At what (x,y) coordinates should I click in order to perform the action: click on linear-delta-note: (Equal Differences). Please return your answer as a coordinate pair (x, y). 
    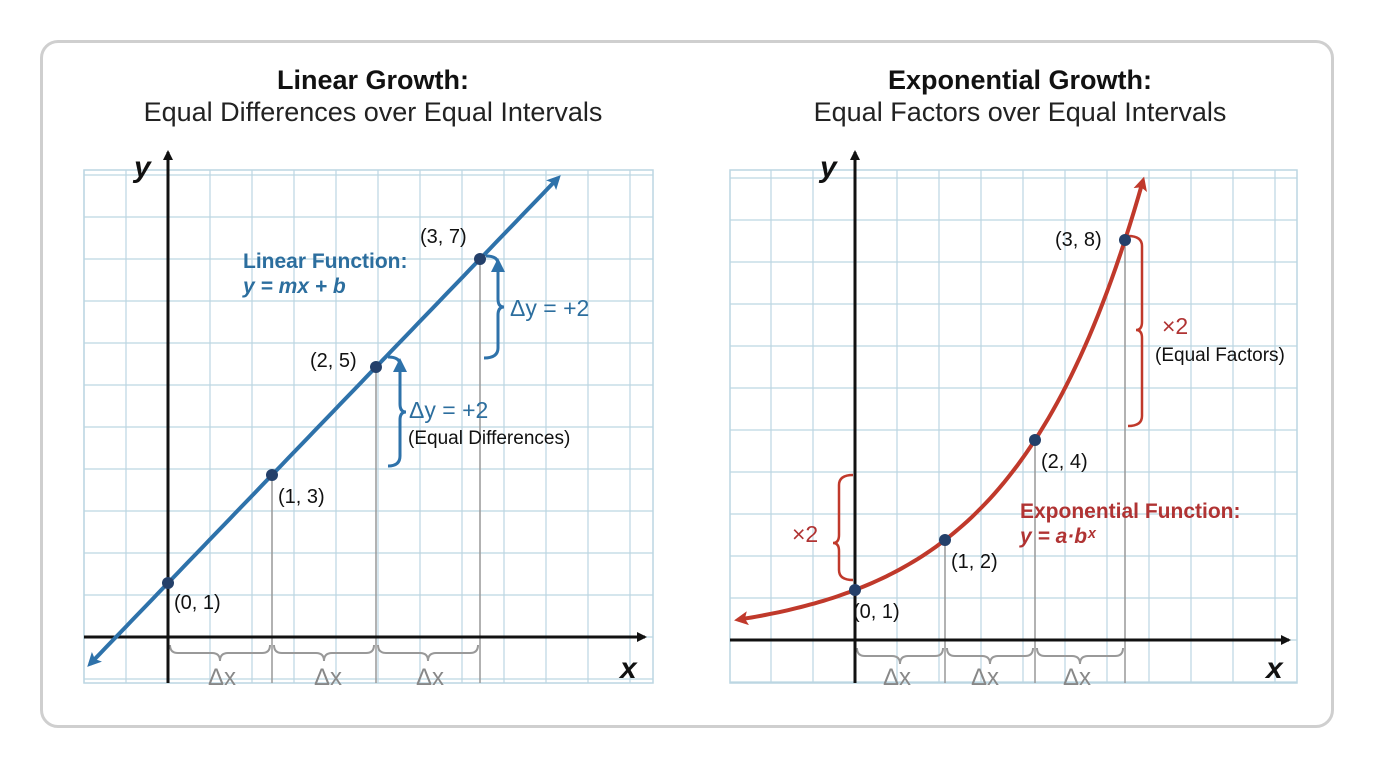
    Looking at the image, I should click on (489, 438).